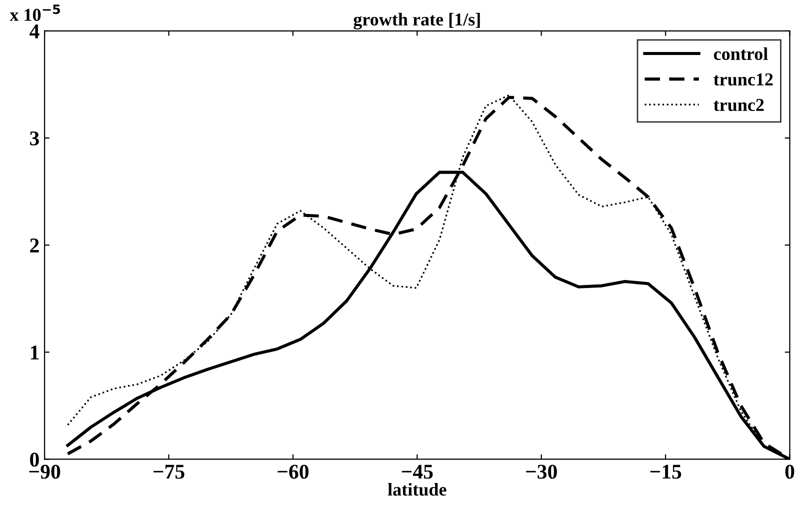  I want to click on x-tick-label: −30, so click(541, 471).